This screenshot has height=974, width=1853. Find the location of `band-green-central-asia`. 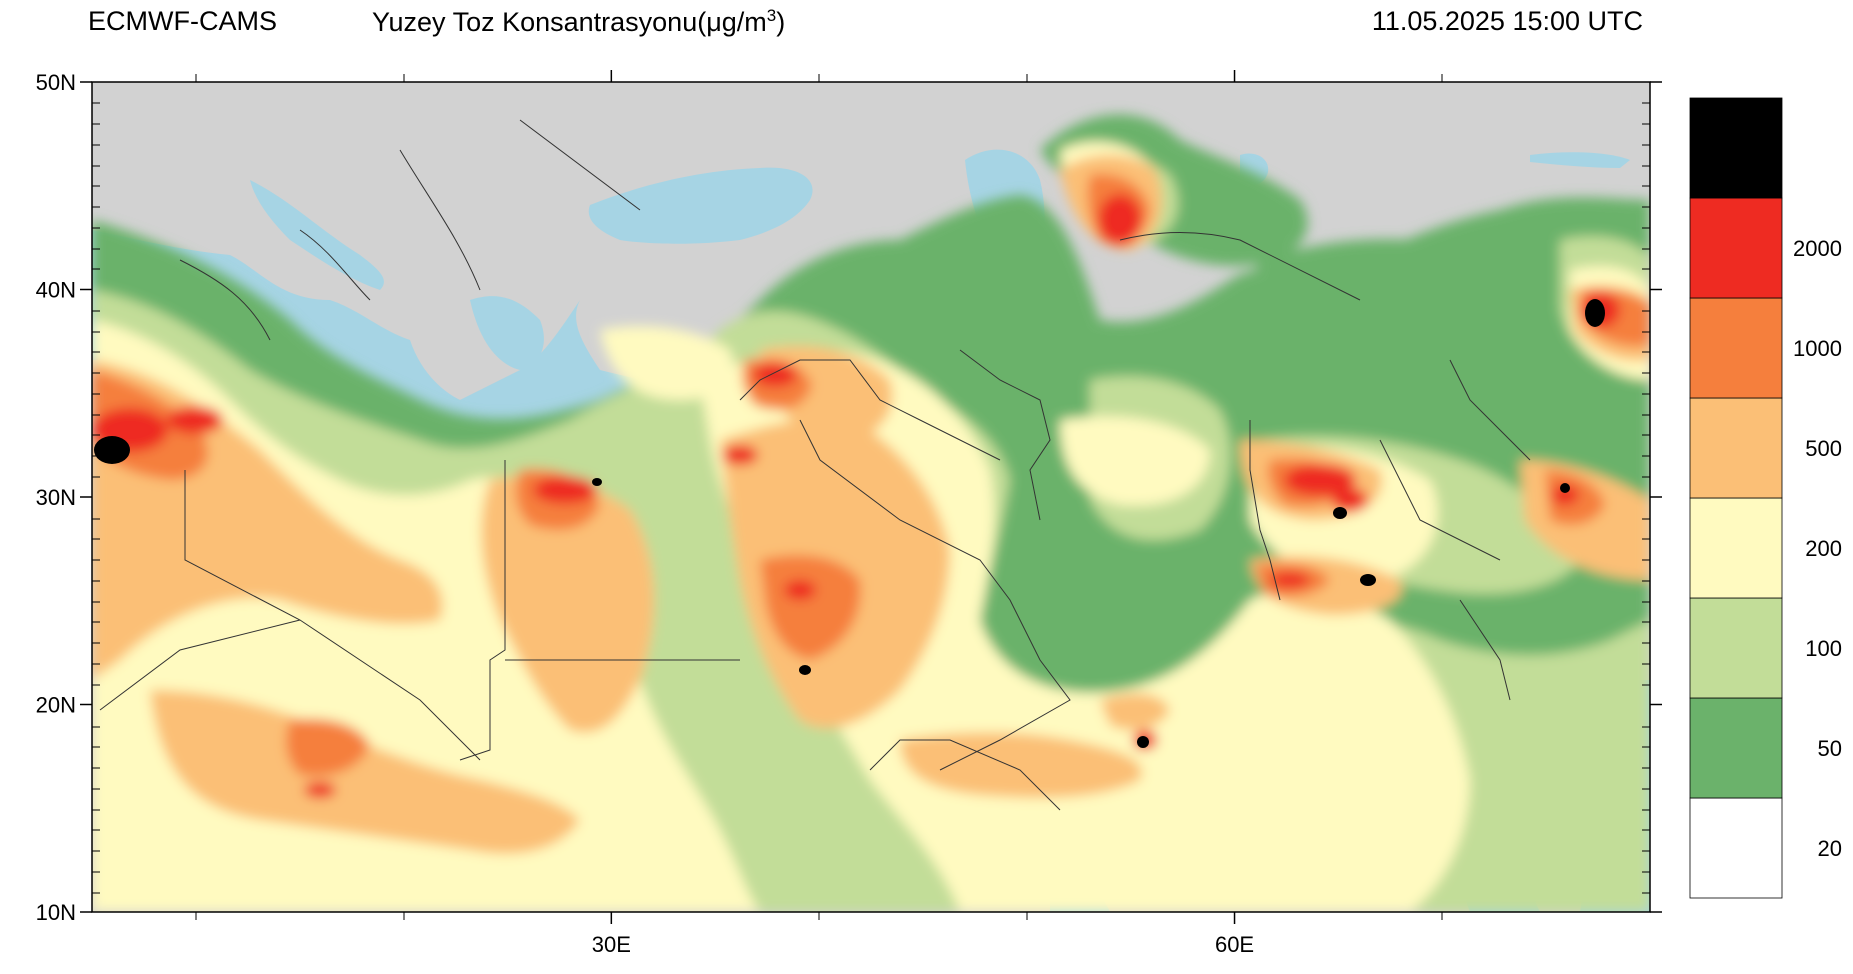

band-green-central-asia is located at coordinates (1379, 317).